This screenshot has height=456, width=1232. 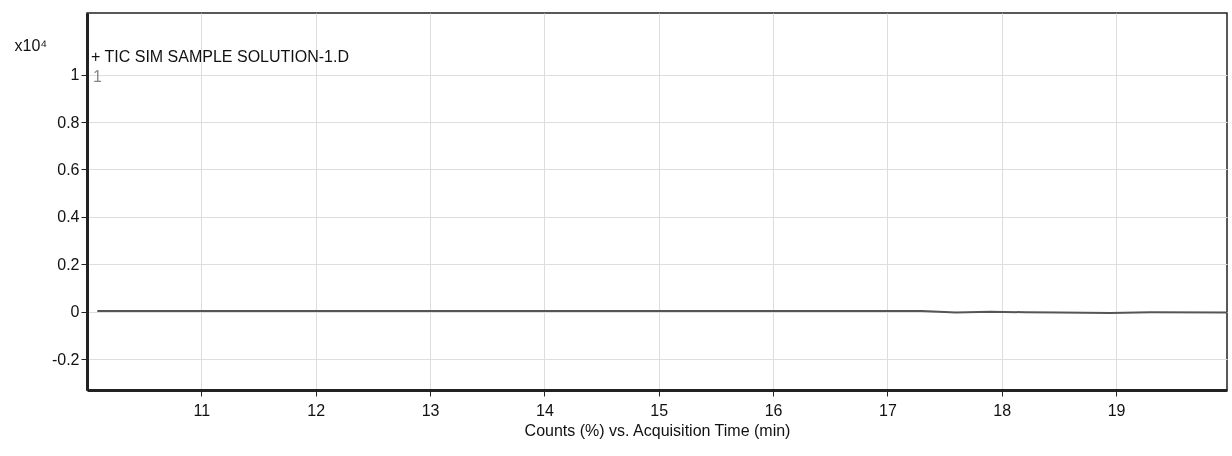 I want to click on x-tick-label: 14, so click(x=544, y=410).